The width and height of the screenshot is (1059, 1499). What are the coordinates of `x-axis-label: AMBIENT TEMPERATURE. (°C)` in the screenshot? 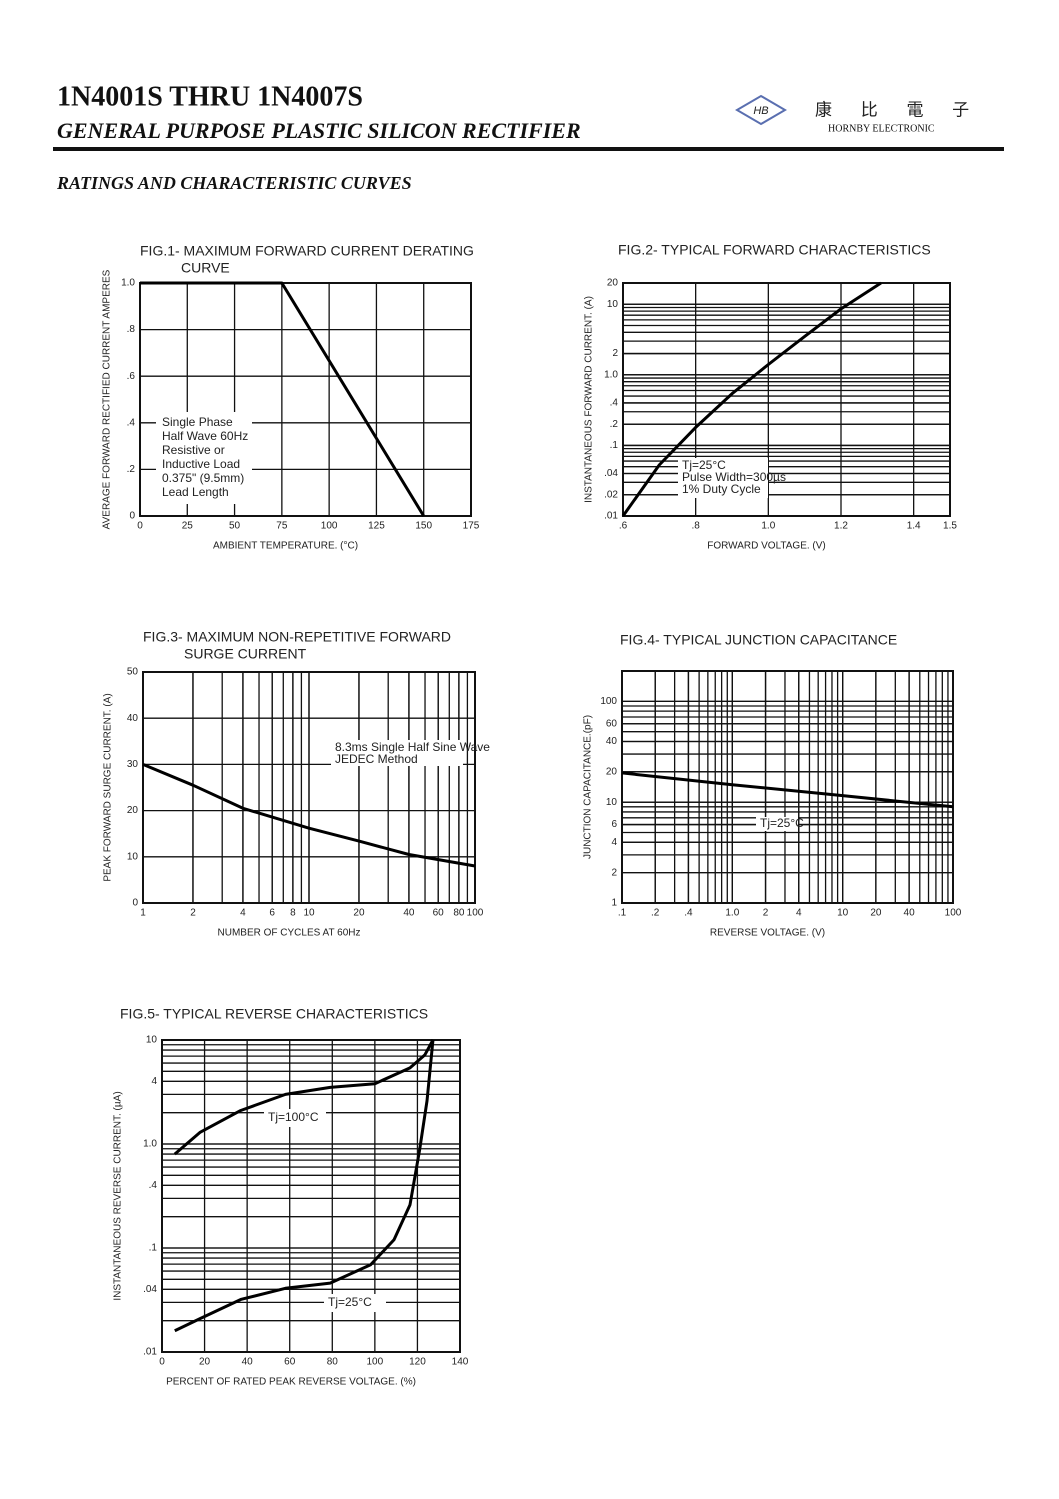 It's located at (285, 546).